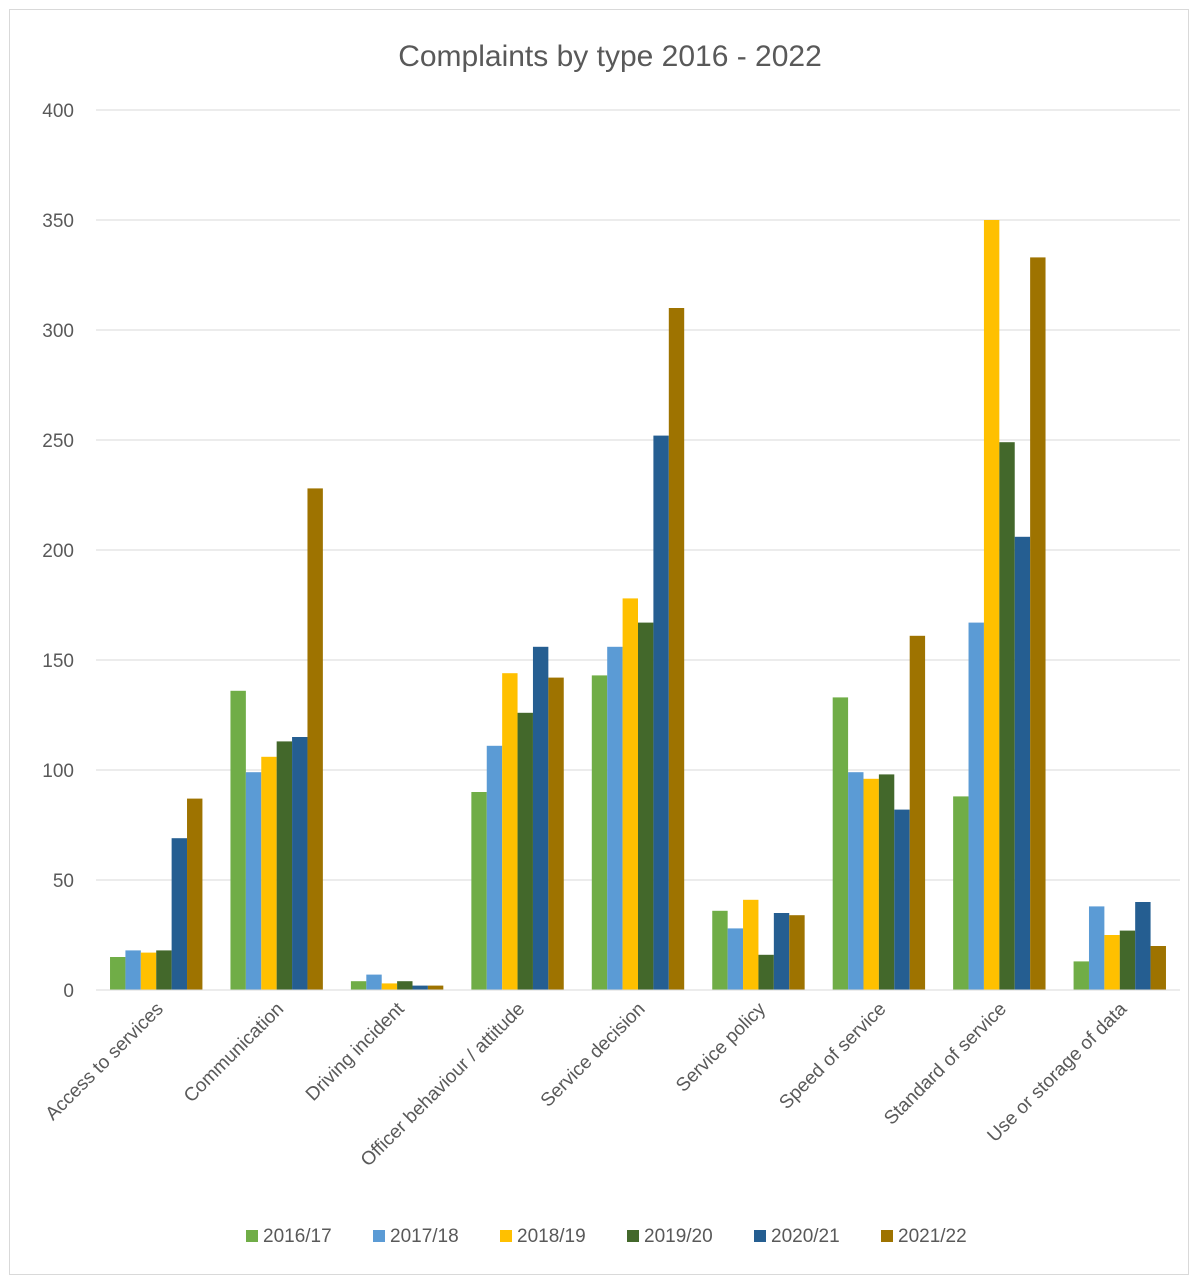 This screenshot has height=1285, width=1198. I want to click on legend-label: 2021/22, so click(932, 1236).